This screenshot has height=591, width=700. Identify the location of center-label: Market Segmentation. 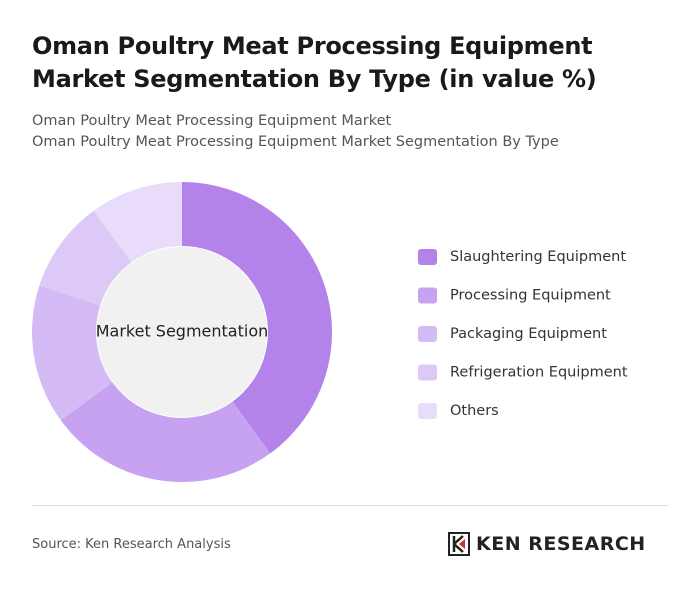
(182, 331).